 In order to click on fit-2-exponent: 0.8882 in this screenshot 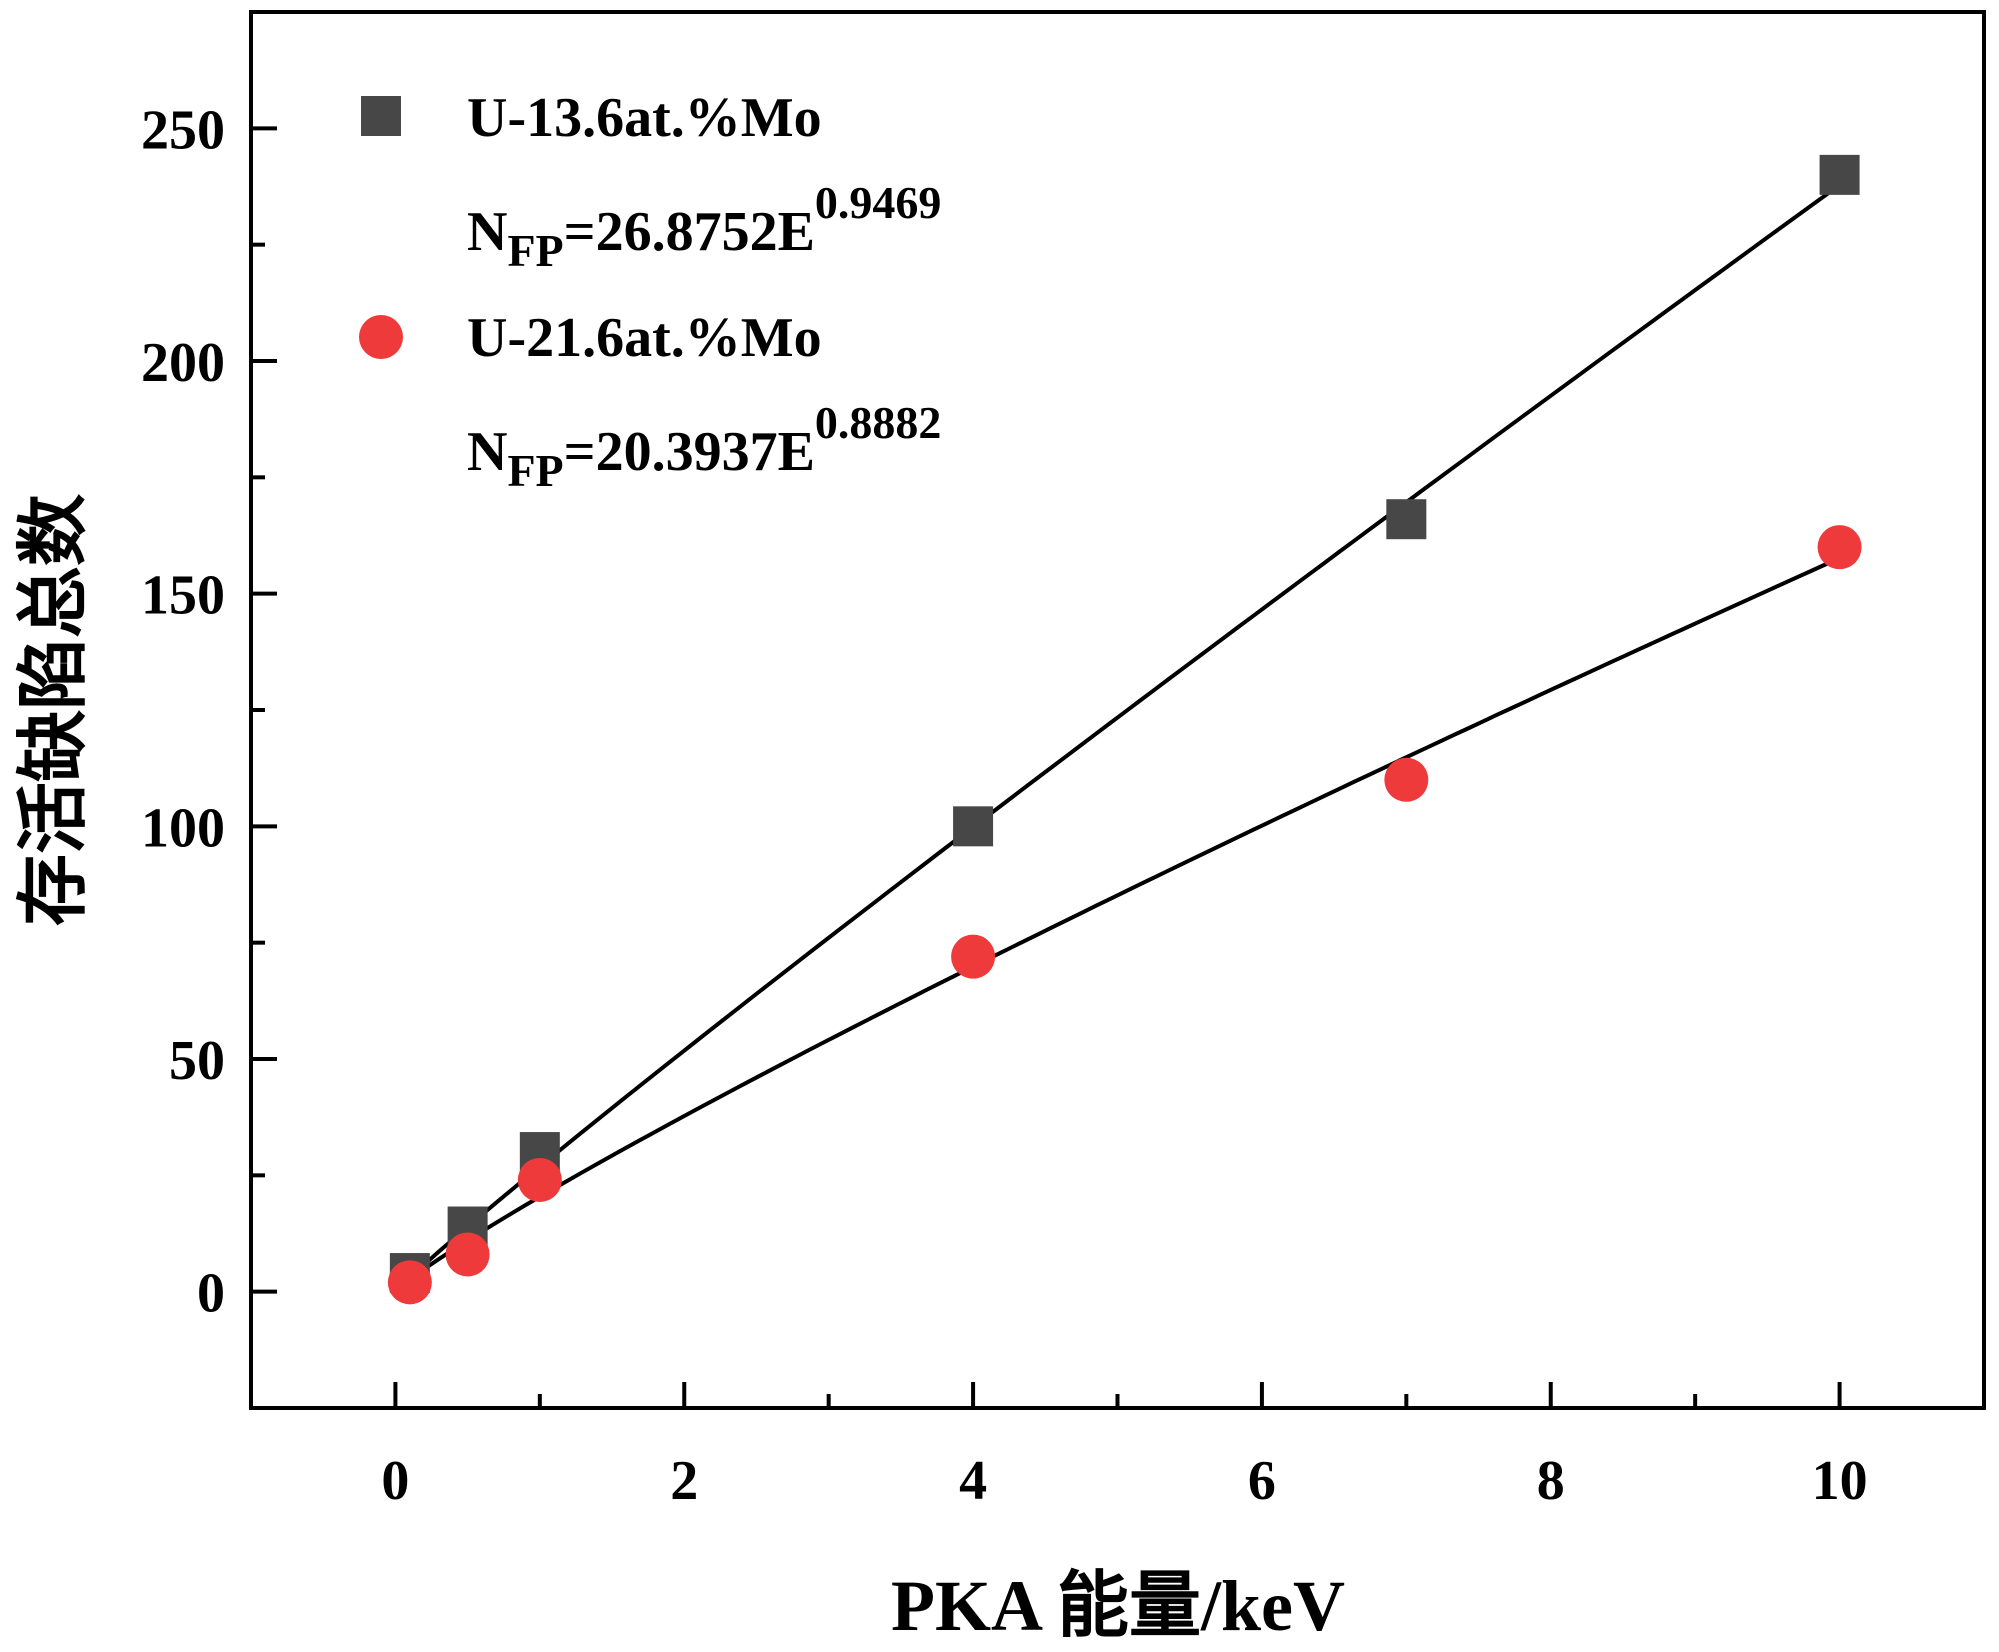, I will do `click(878, 422)`.